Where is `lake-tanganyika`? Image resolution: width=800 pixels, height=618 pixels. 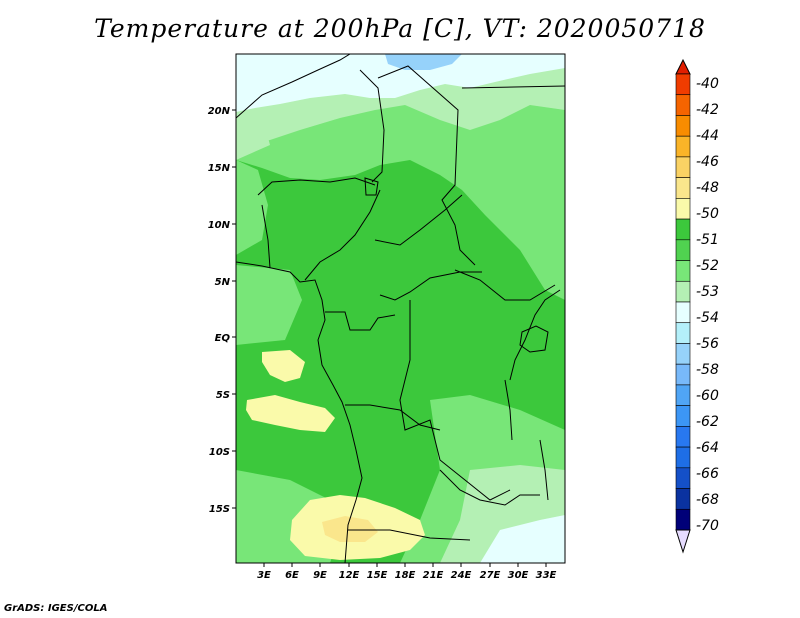
lake-tanganyika is located at coordinates (508, 410).